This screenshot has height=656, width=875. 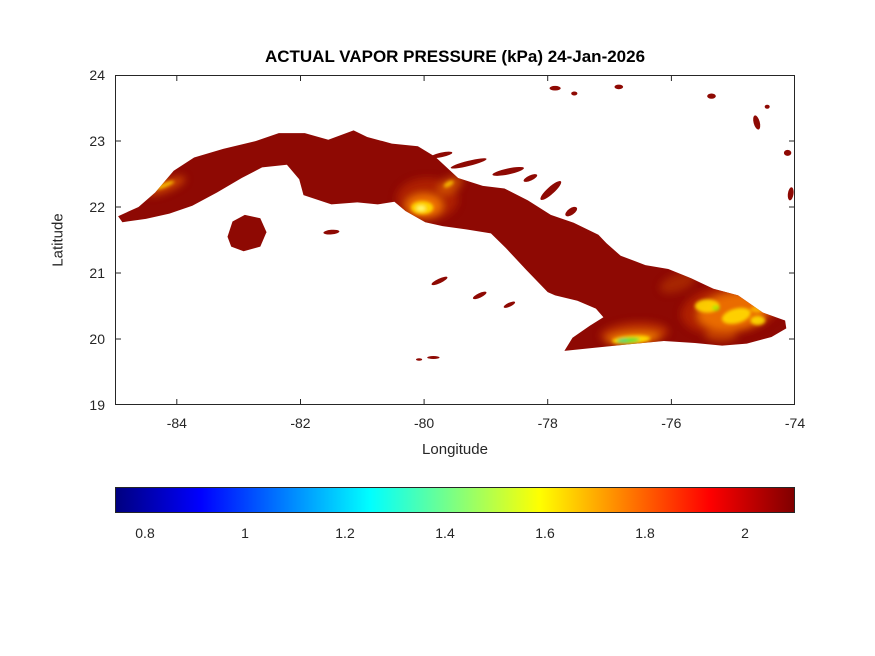 I want to click on colorbar, so click(x=455, y=500).